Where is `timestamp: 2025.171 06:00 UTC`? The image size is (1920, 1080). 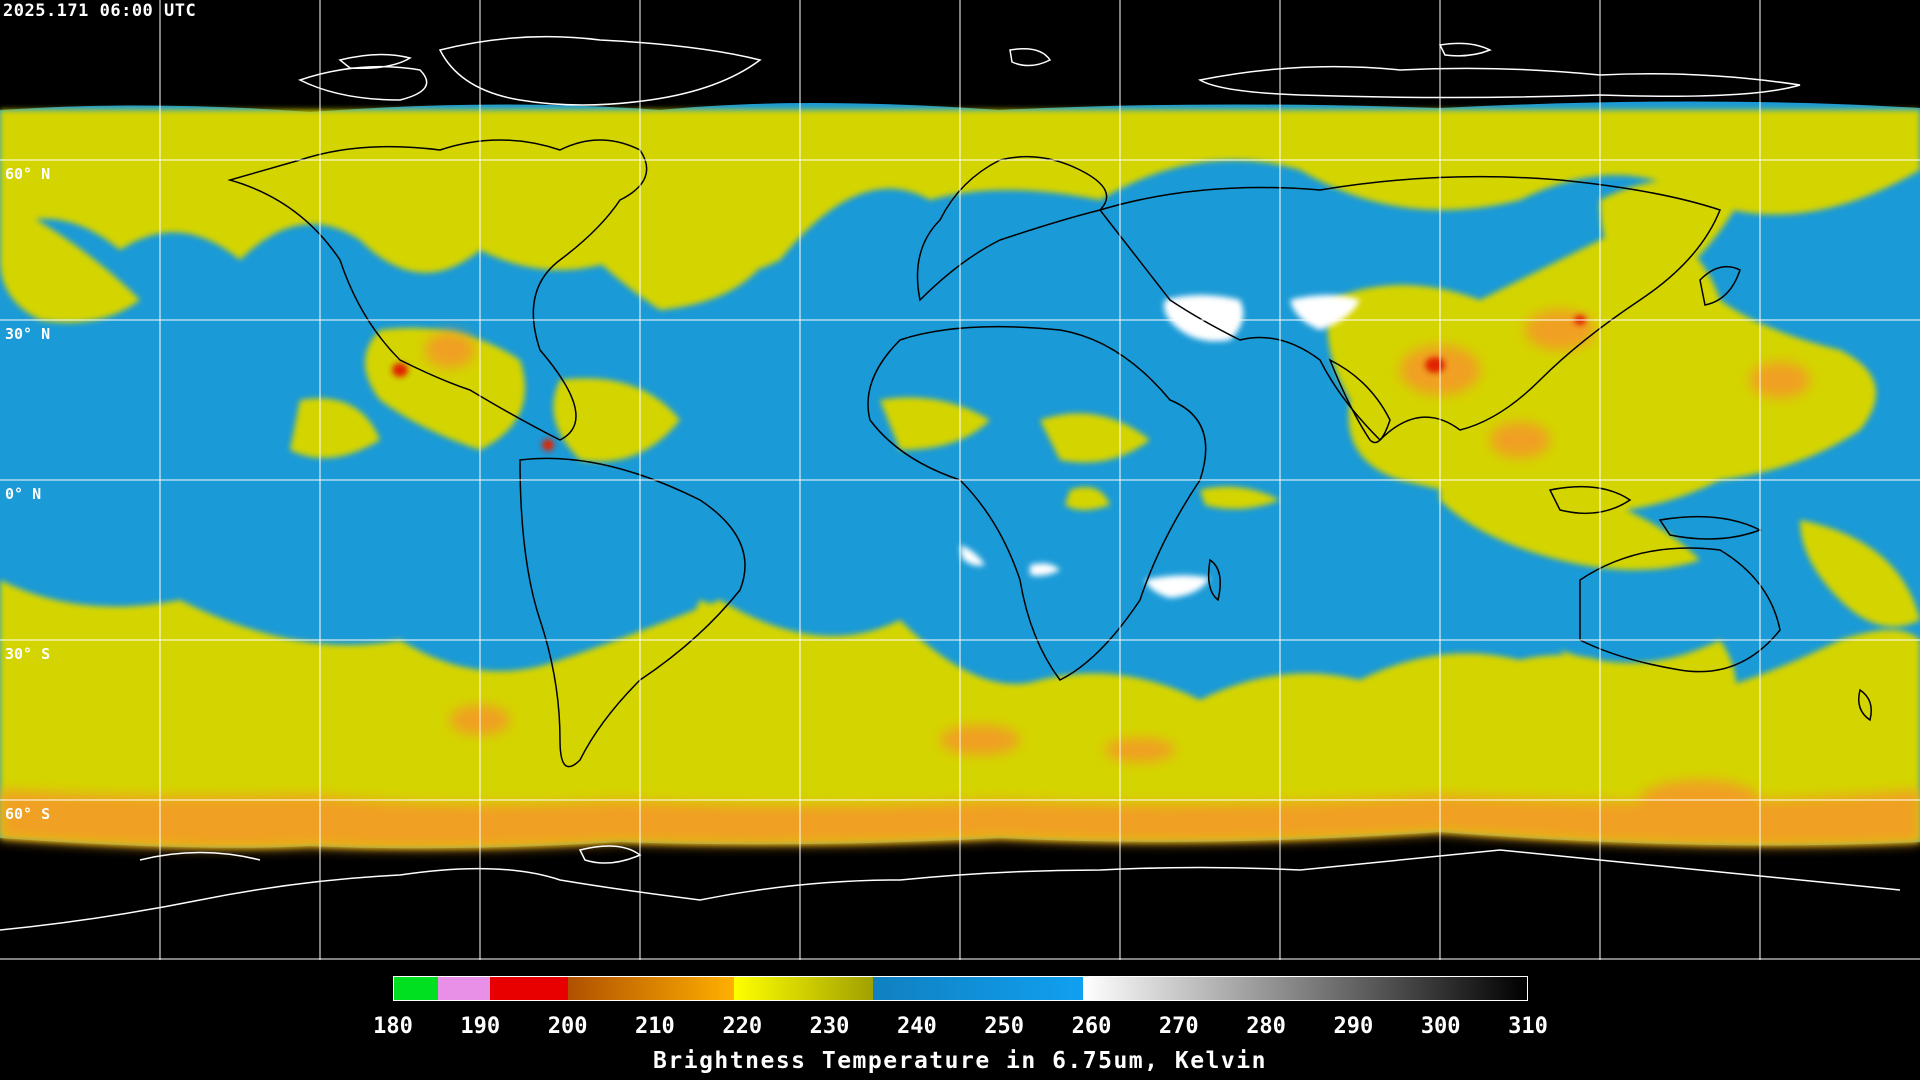 timestamp: 2025.171 06:00 UTC is located at coordinates (100, 11).